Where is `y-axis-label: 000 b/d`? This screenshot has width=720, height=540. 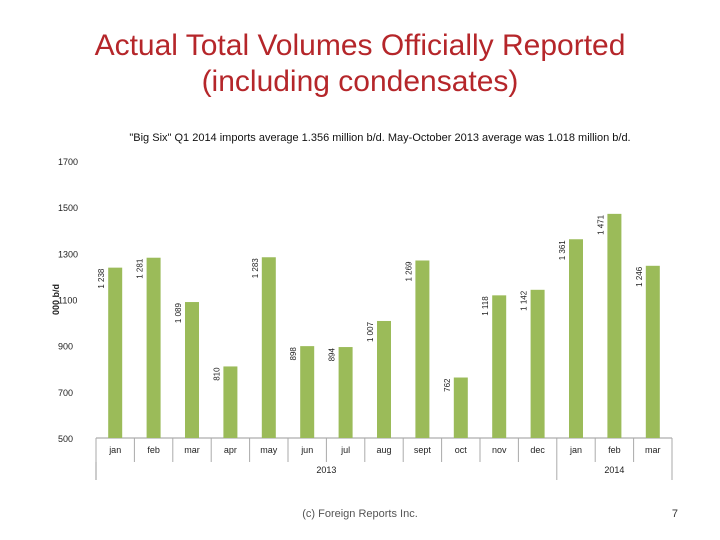 y-axis-label: 000 b/d is located at coordinates (56, 299).